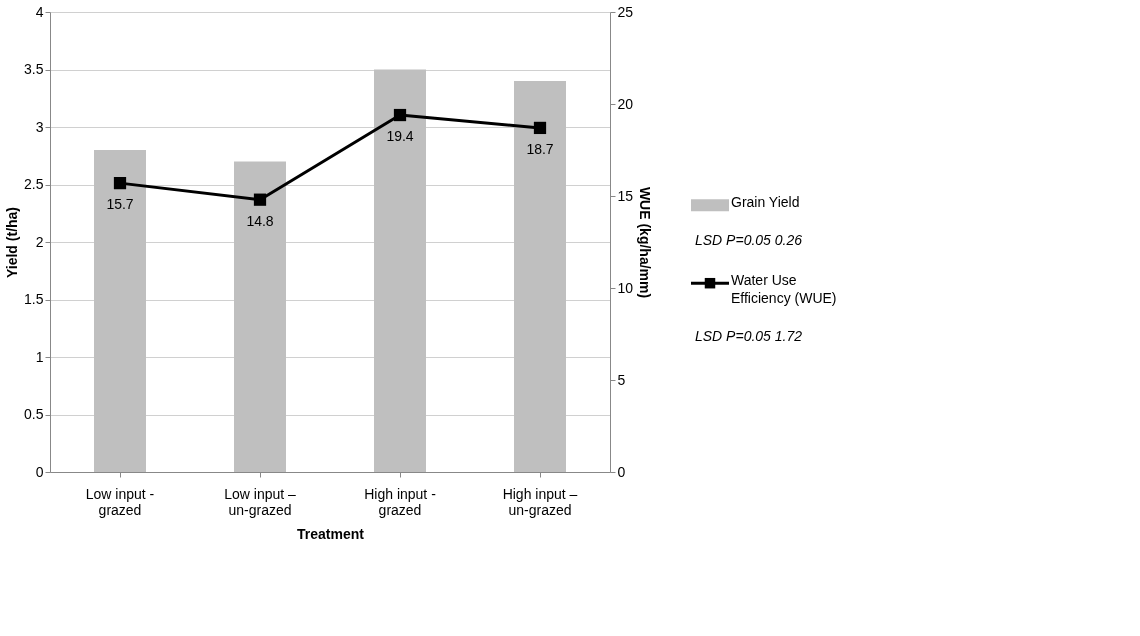 The height and width of the screenshot is (636, 1140). What do you see at coordinates (645, 242) in the screenshot?
I see `y2-axis-title: WUE (kg/ha/mm)` at bounding box center [645, 242].